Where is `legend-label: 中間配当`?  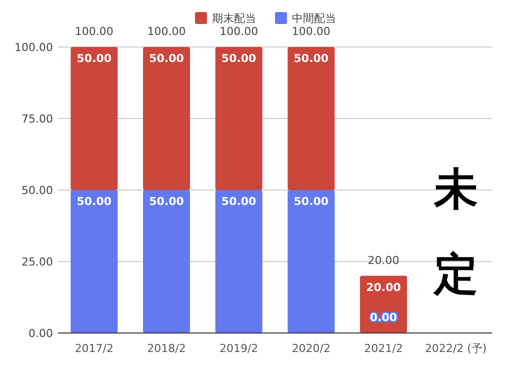
legend-label: 中間配当 is located at coordinates (314, 18).